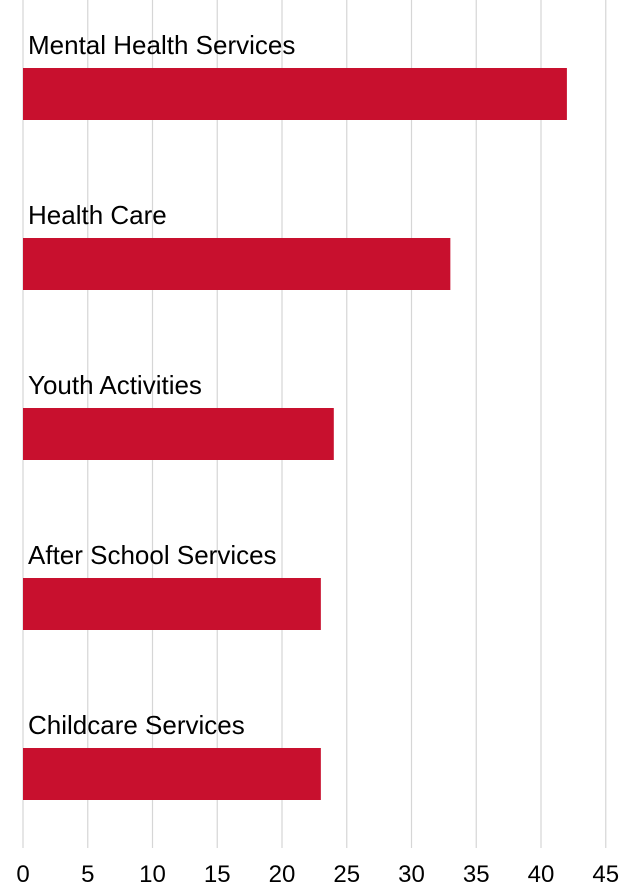  What do you see at coordinates (115, 385) in the screenshot?
I see `category-label: Youth Activities` at bounding box center [115, 385].